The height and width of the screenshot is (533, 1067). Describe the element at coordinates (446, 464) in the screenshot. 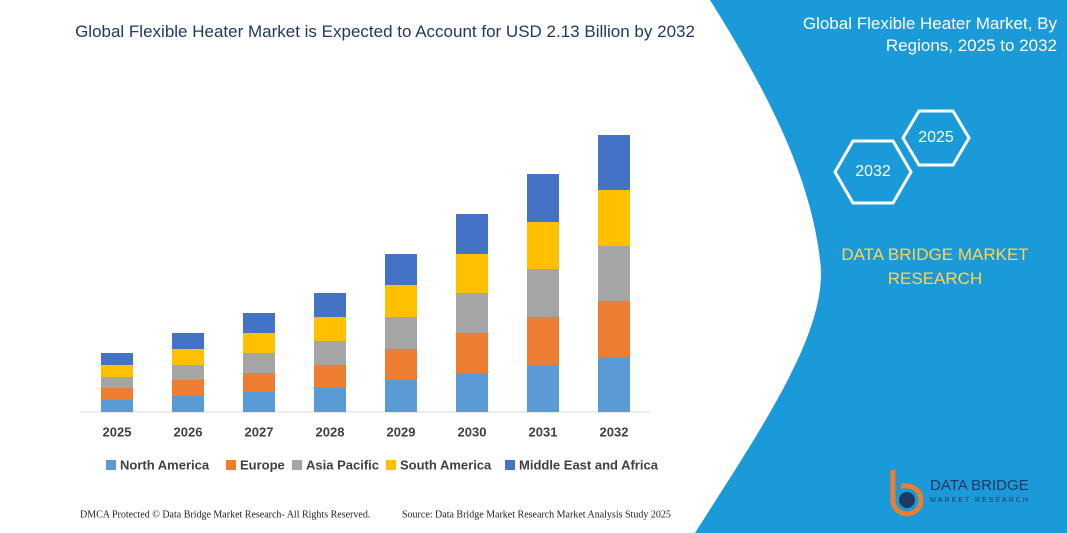

I see `legend-label: South America` at that location.